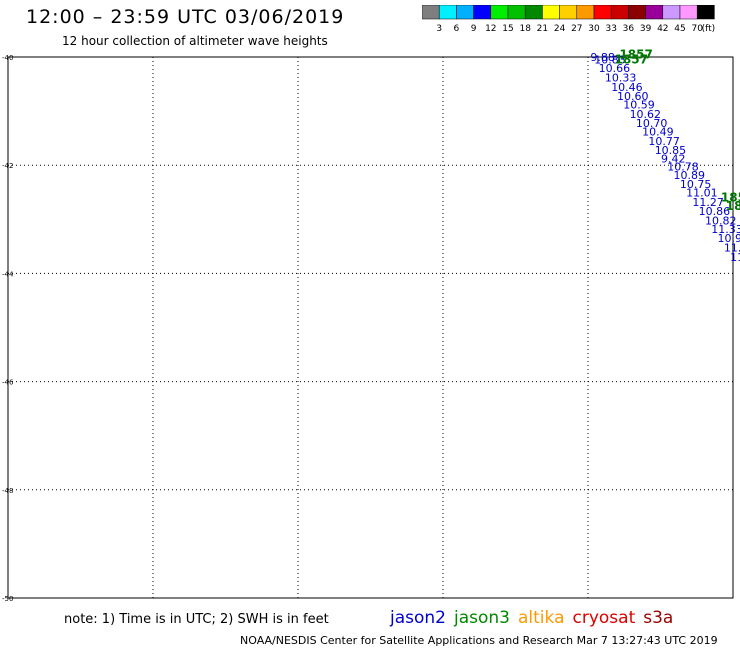 The image size is (740, 650). I want to click on satellite-name-jason2: jason2, so click(418, 618).